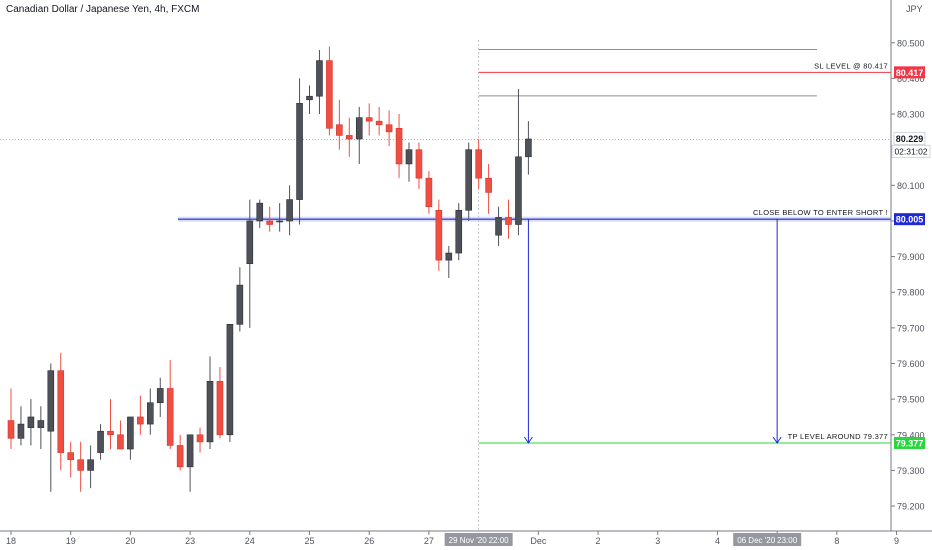 The image size is (932, 550). I want to click on time-tick-label: 8, so click(836, 541).